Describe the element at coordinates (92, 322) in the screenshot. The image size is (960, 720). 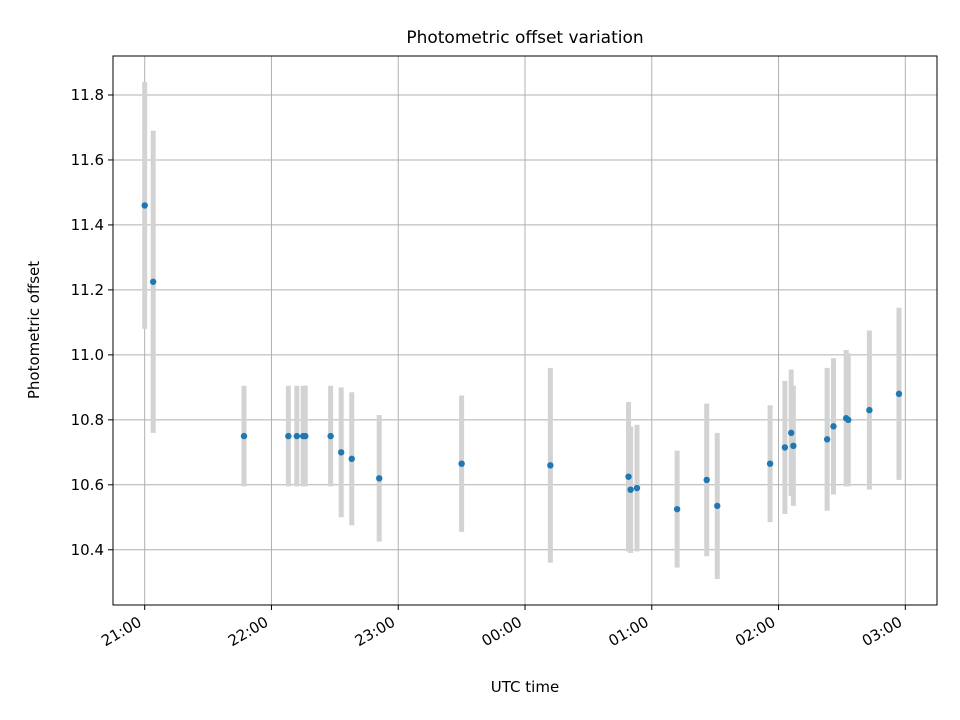
I see `y-axis-ticks: 10.4 10.6 10.8 11.0 11.2 11.4 11.6 11.8` at that location.